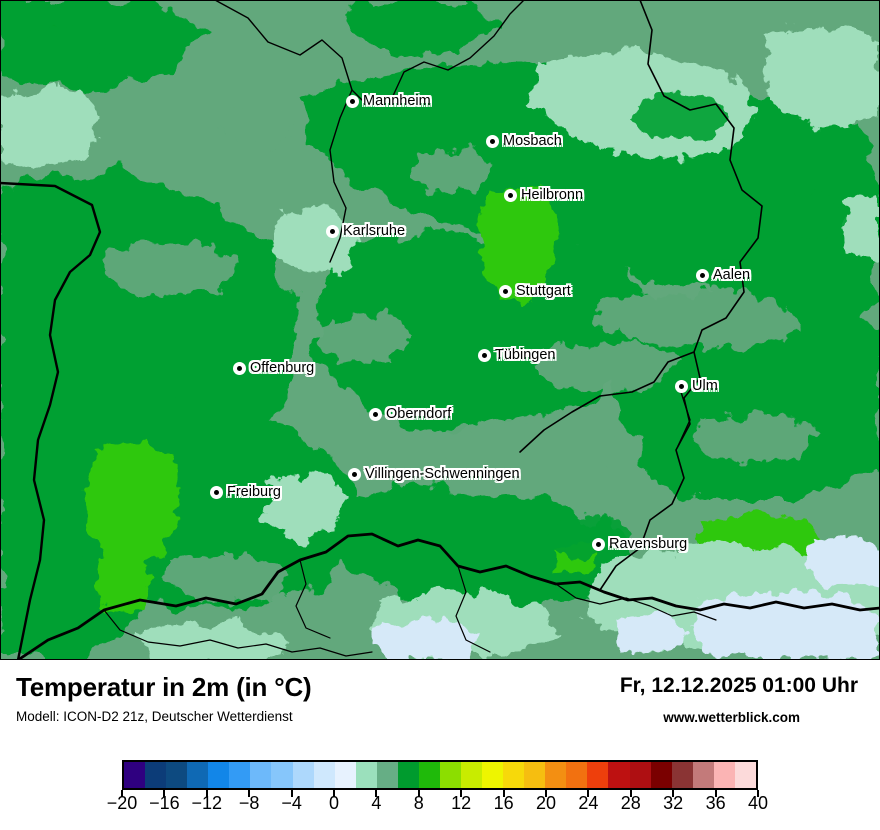 This screenshot has height=830, width=880. I want to click on colorbar-tick-label: −20, so click(122, 803).